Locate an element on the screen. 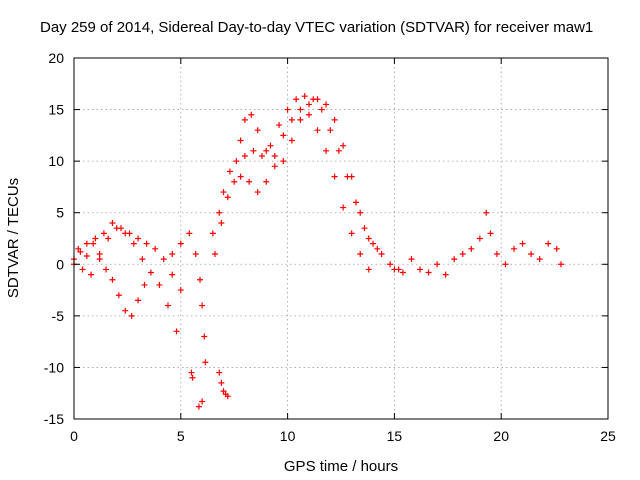 Image resolution: width=640 pixels, height=480 pixels. series-trace-f is located at coordinates (305, 183).